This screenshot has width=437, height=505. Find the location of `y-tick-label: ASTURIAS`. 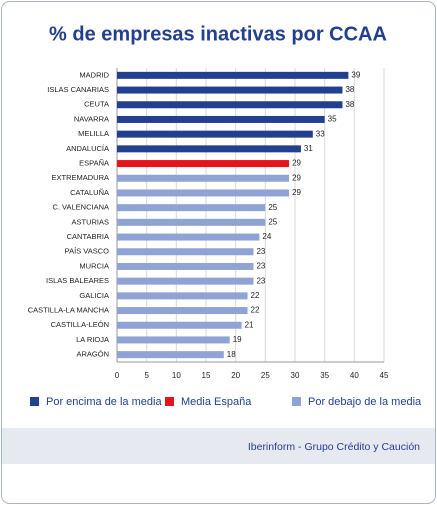

y-tick-label: ASTURIAS is located at coordinates (90, 221).